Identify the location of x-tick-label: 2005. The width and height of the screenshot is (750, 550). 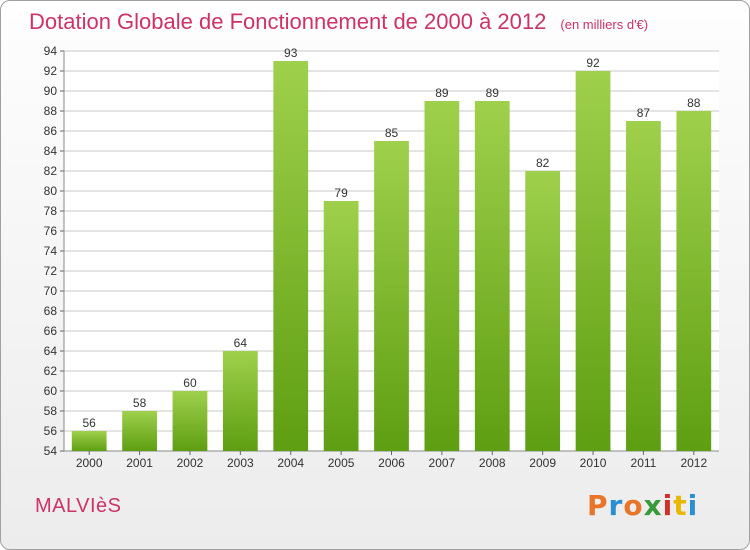
(341, 463).